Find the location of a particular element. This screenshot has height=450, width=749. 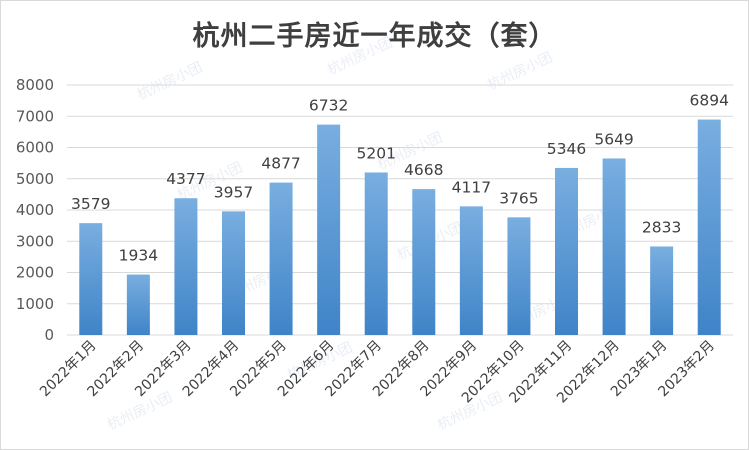

y-tick-label: 2000 is located at coordinates (35, 273).